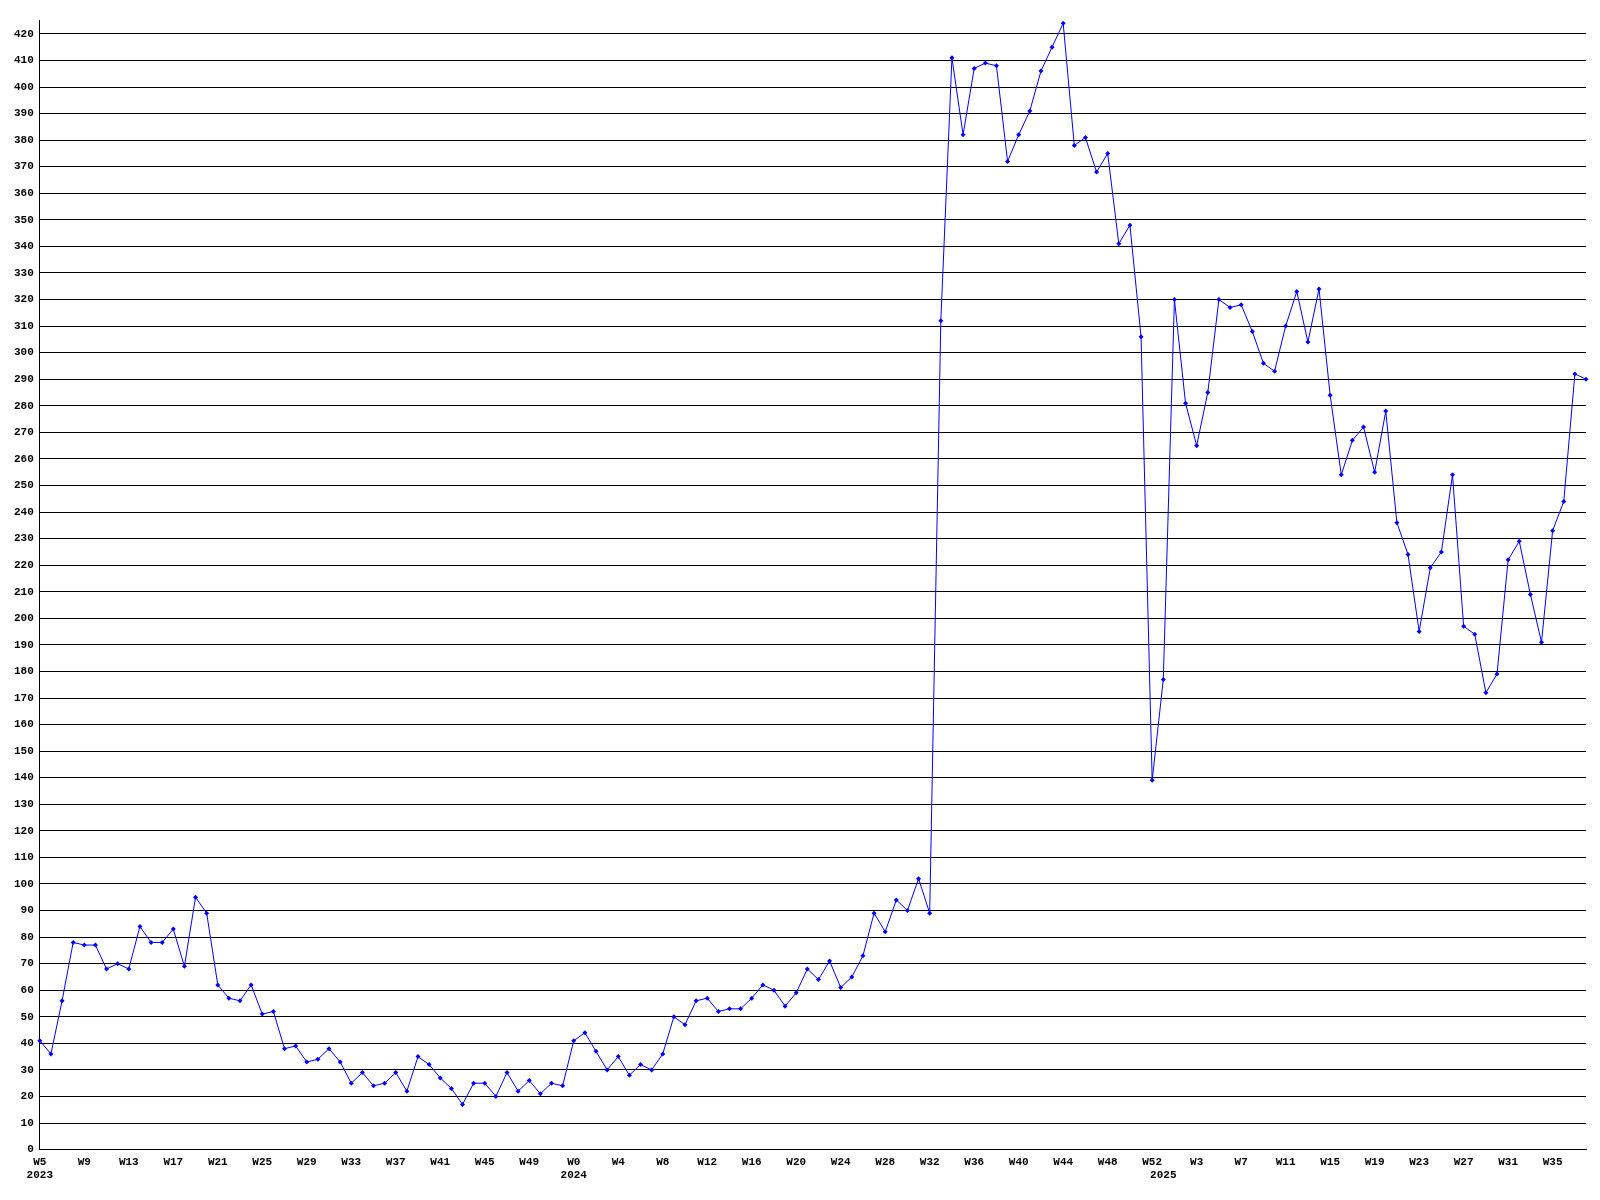  I want to click on y-tick-label: 410, so click(23, 60).